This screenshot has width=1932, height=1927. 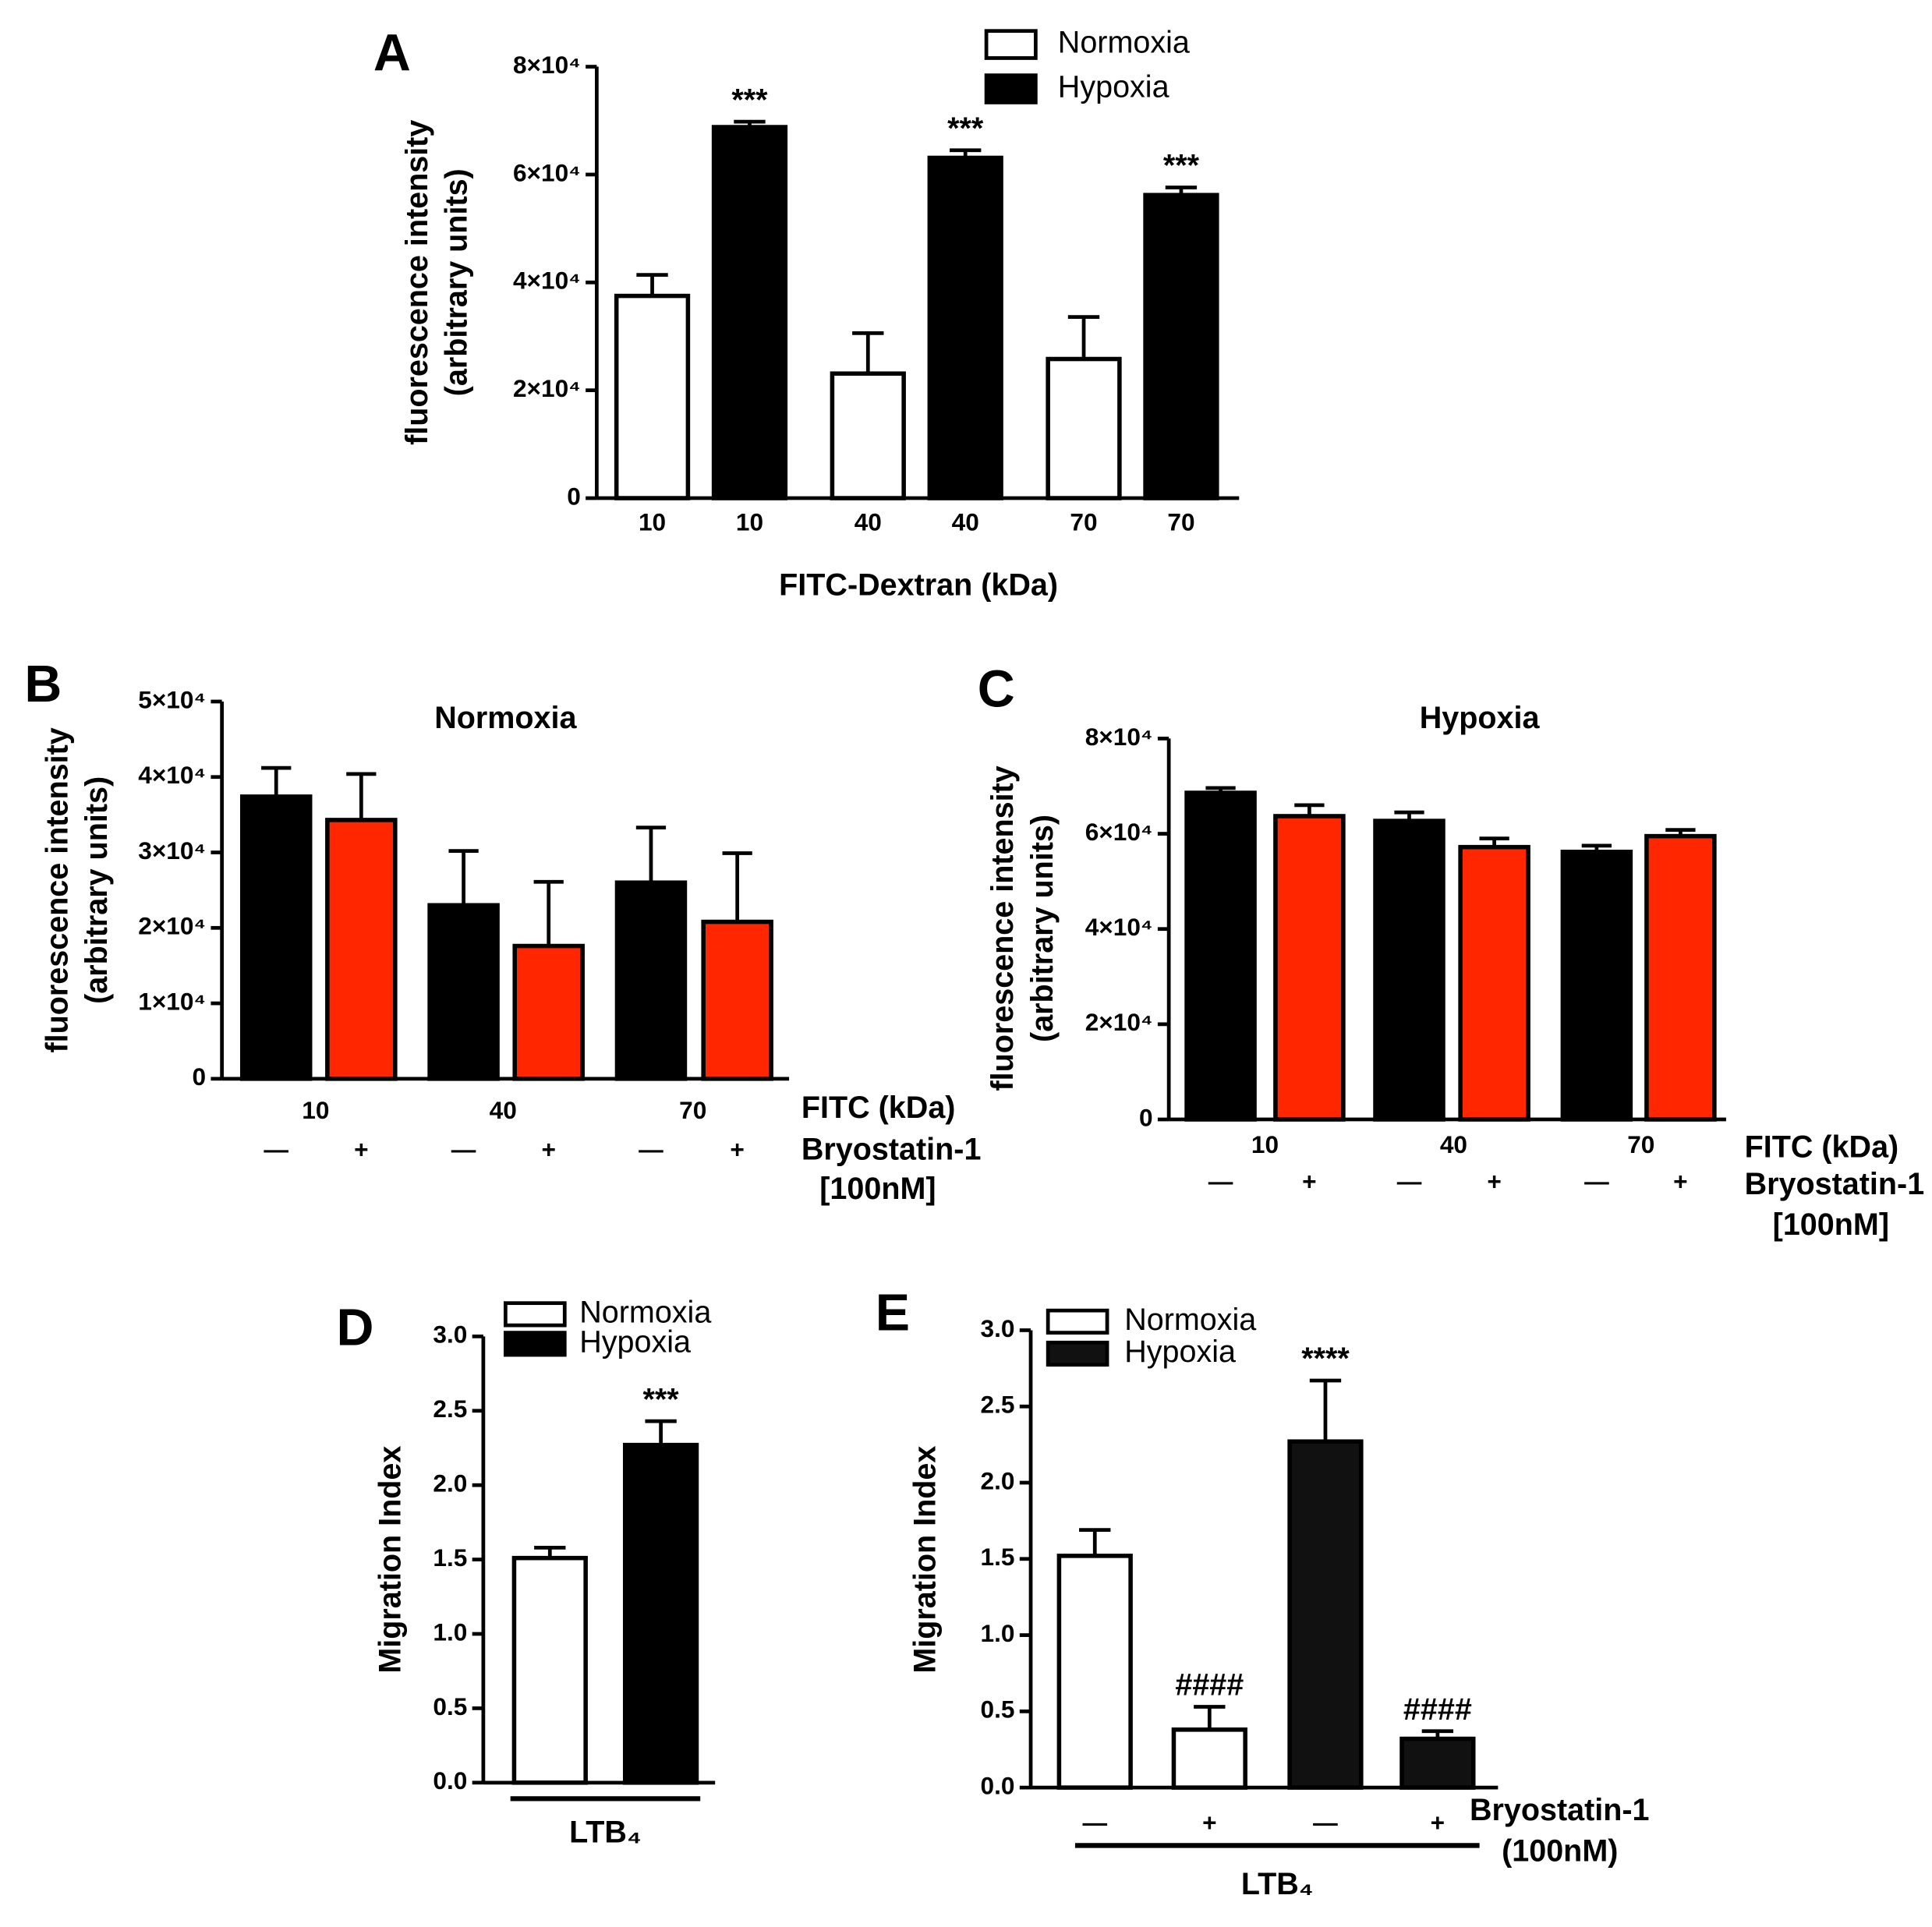 I want to click on y-tick-label: 2.5, so click(x=450, y=1409).